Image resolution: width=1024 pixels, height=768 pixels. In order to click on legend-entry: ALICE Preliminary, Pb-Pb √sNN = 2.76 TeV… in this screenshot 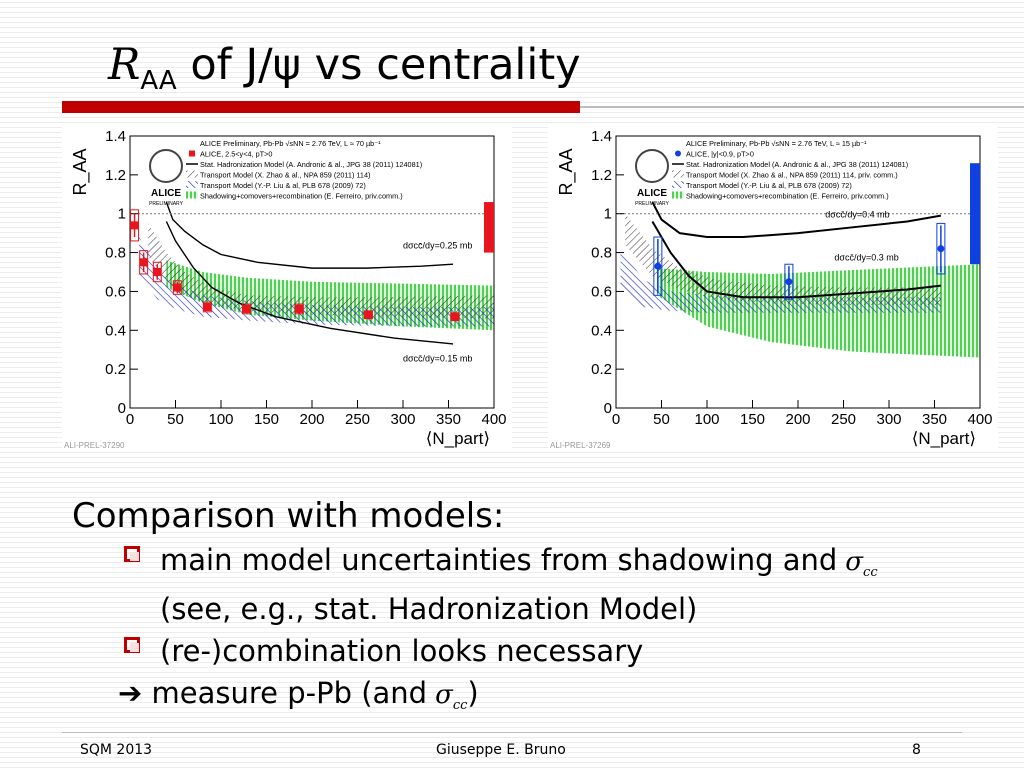, I will do `click(776, 143)`.